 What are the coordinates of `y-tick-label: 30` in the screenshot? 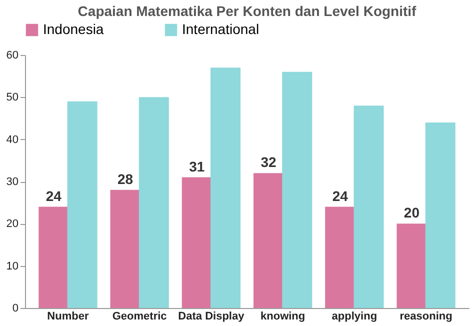 It's located at (12, 182).